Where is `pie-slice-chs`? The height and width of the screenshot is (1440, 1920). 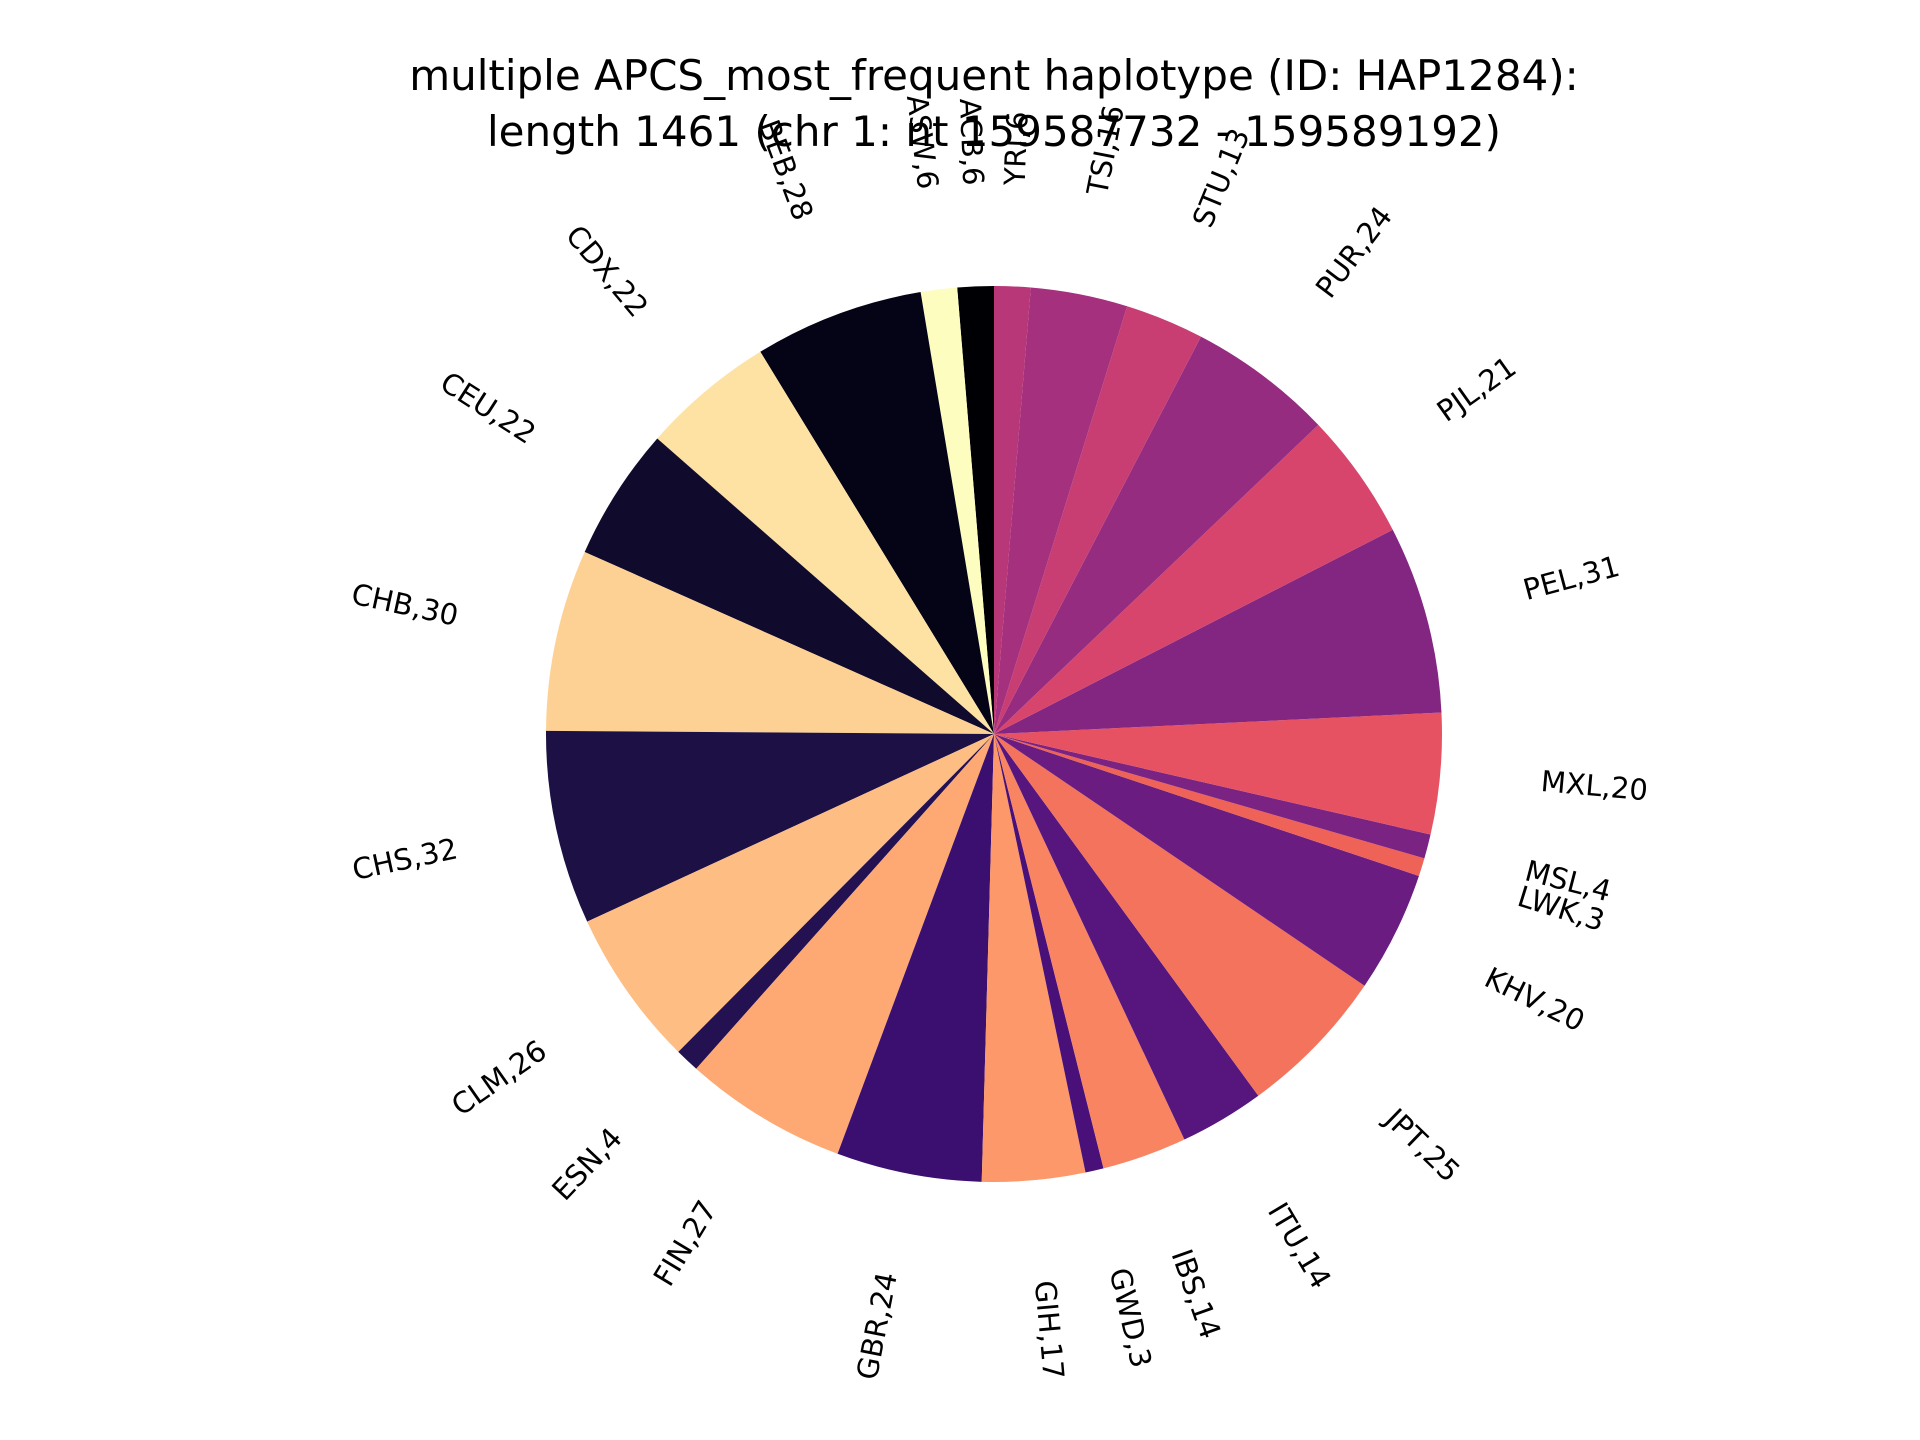 pie-slice-chs is located at coordinates (769, 826).